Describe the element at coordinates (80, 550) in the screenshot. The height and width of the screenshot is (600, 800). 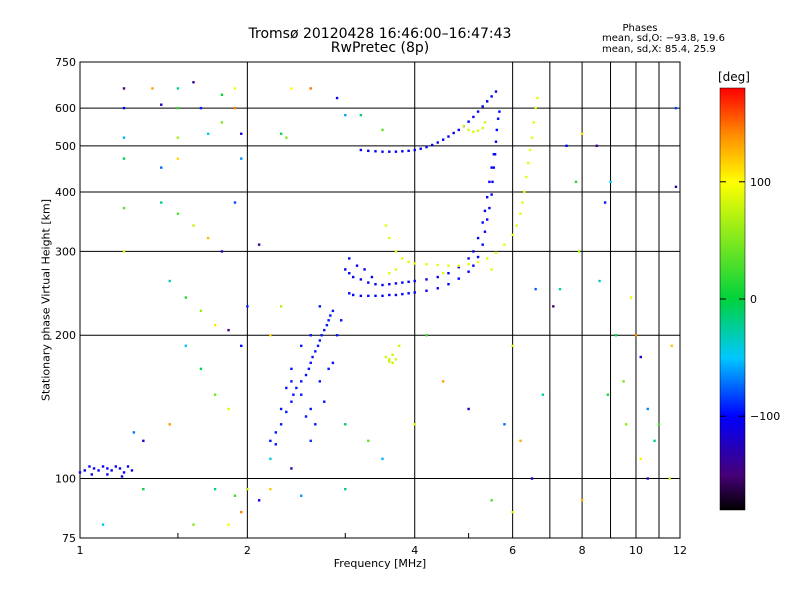
I see `x-tick-label: 1` at that location.